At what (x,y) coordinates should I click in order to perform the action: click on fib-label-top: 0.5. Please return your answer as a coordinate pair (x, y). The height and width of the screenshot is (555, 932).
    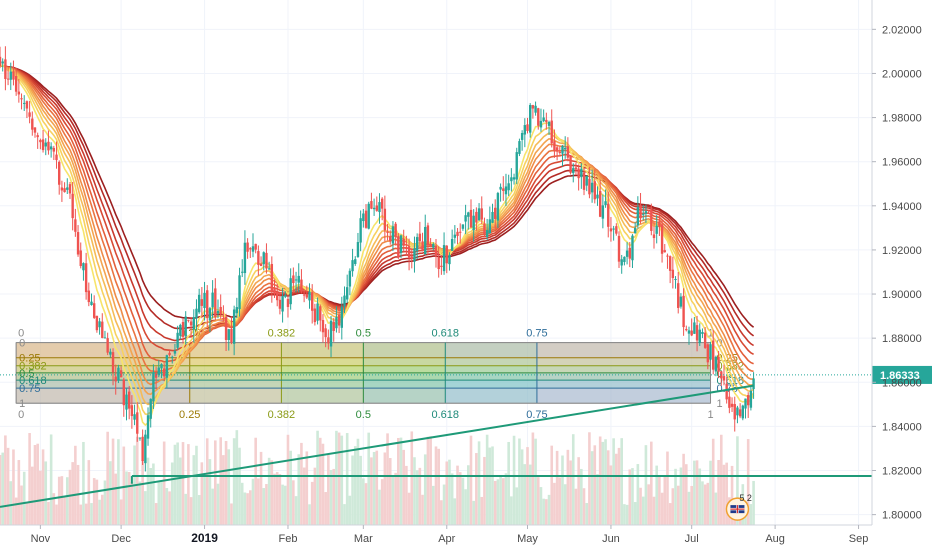
    Looking at the image, I should click on (363, 334).